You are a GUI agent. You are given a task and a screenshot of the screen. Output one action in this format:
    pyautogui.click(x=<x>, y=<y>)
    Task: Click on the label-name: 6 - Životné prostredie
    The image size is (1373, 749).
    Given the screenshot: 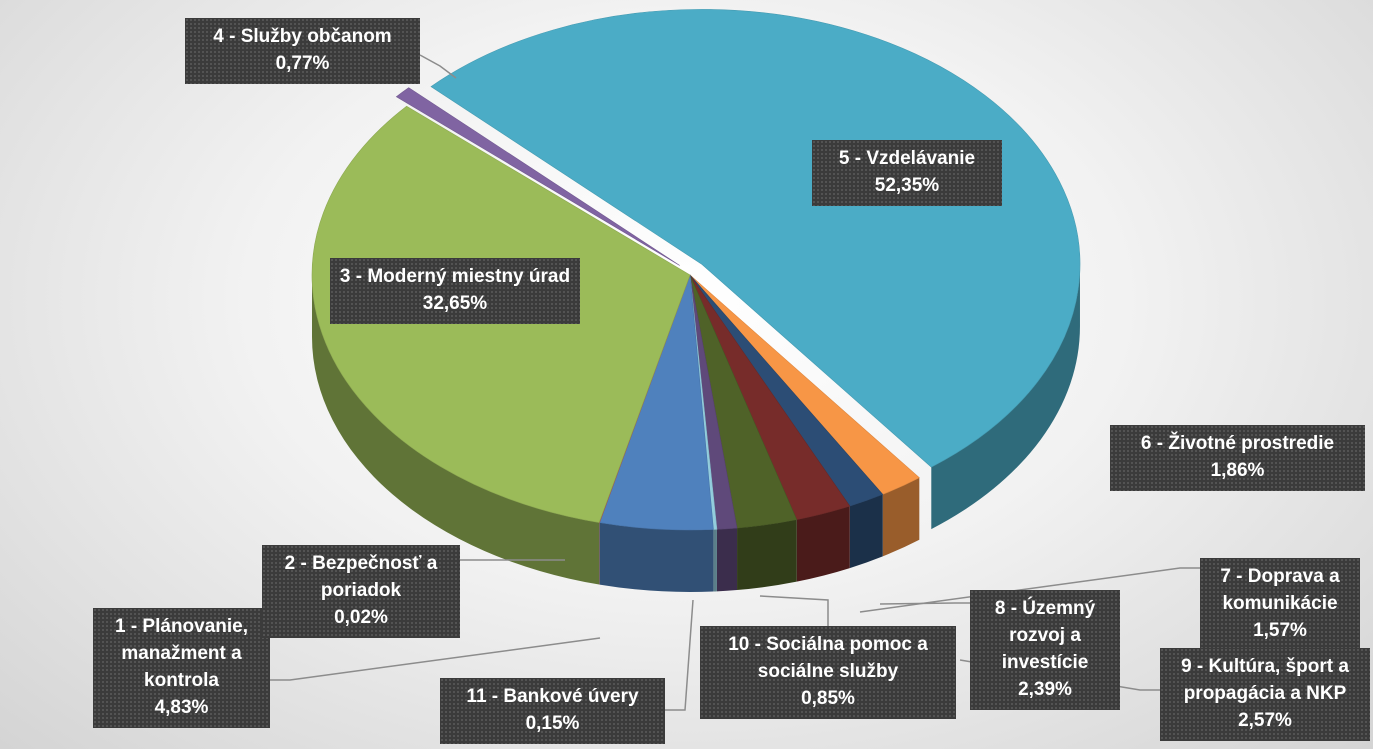 What is the action you would take?
    pyautogui.click(x=1237, y=443)
    